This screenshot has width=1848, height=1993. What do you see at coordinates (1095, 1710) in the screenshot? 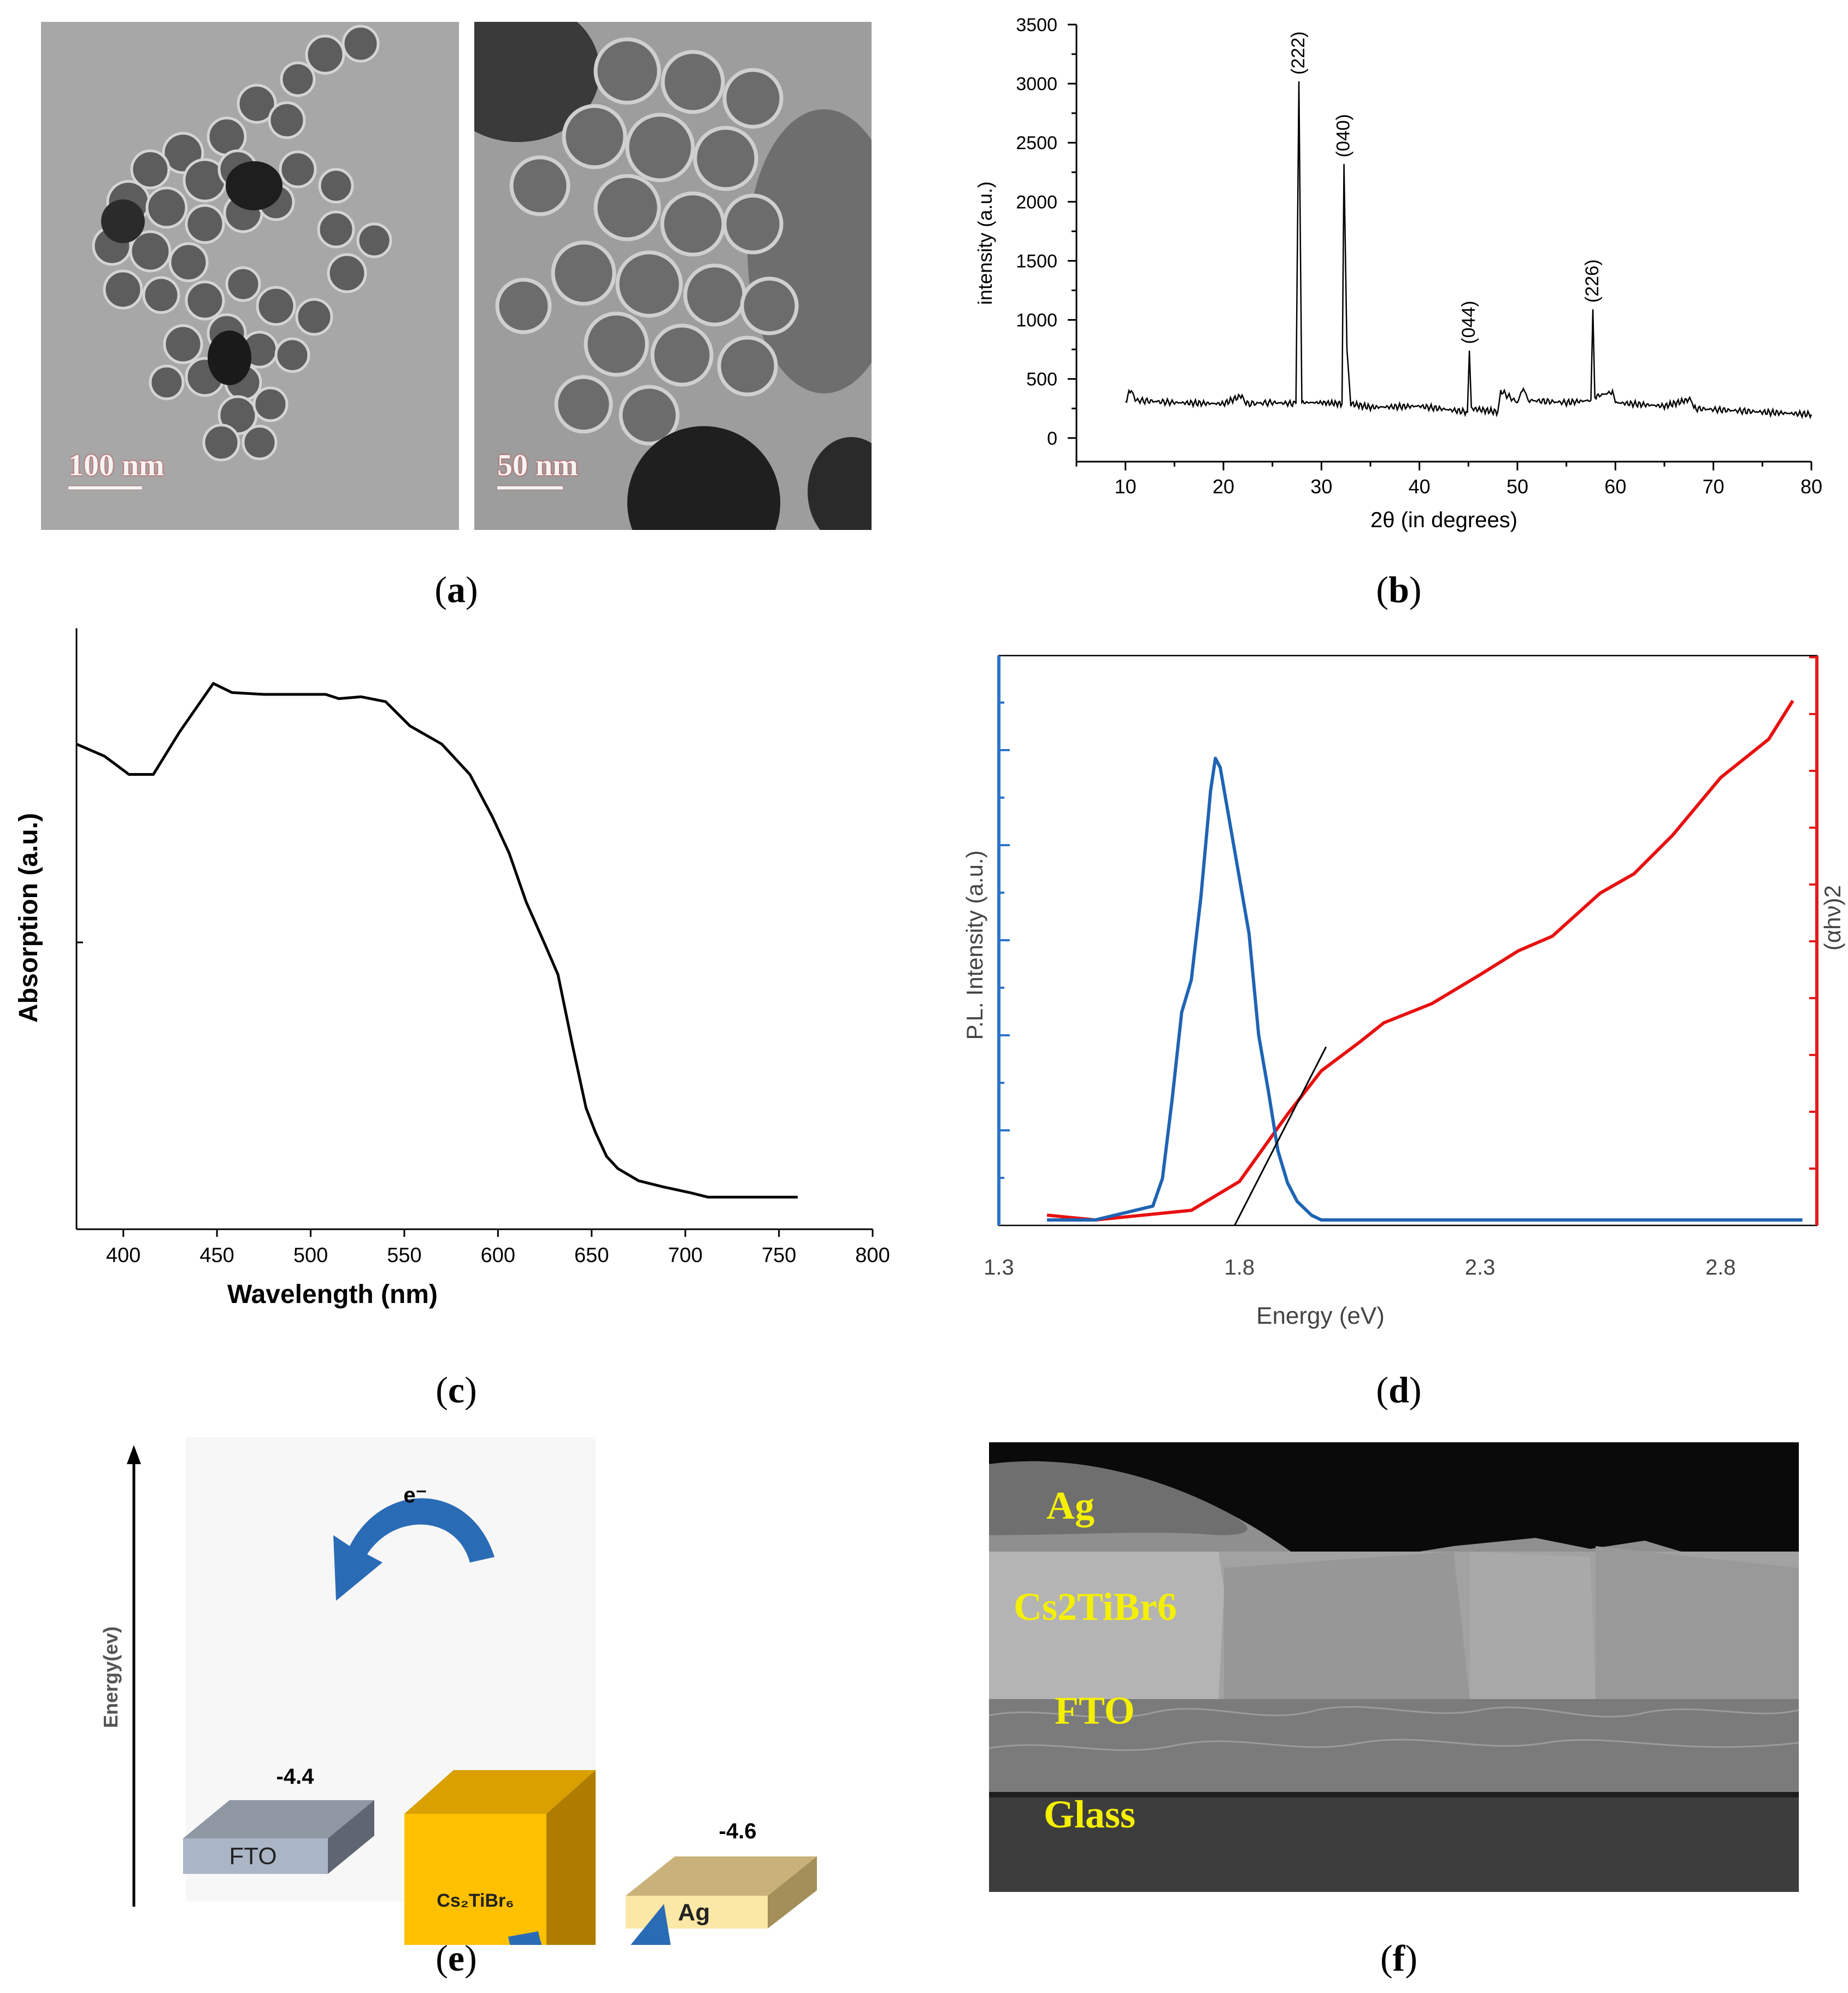
I see `sem-label-fto: FTO` at bounding box center [1095, 1710].